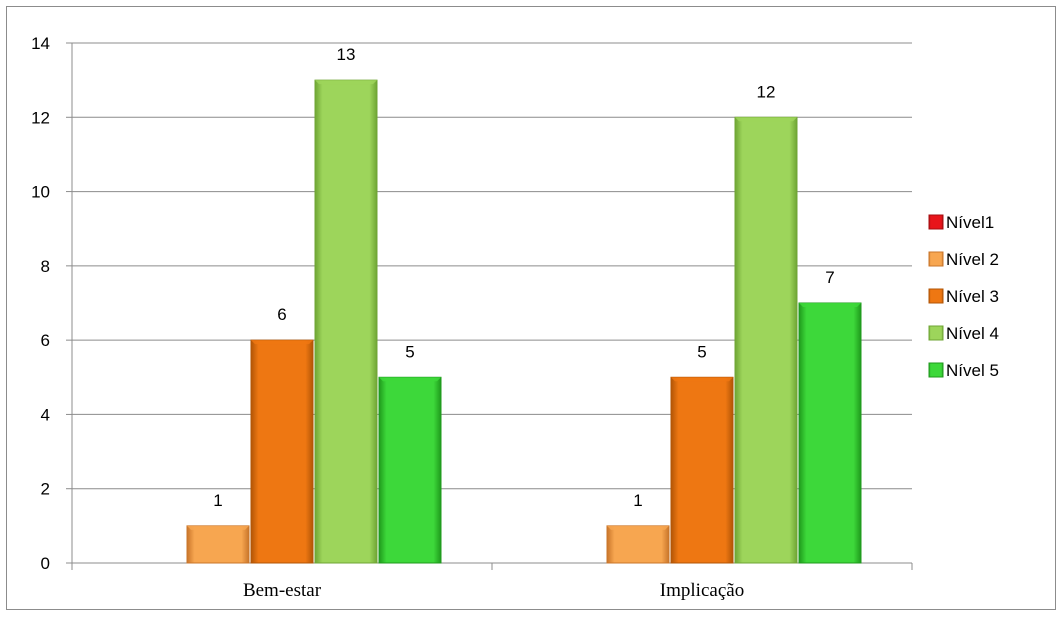 The image size is (1064, 619). What do you see at coordinates (970, 222) in the screenshot?
I see `legend-label: Nível1` at bounding box center [970, 222].